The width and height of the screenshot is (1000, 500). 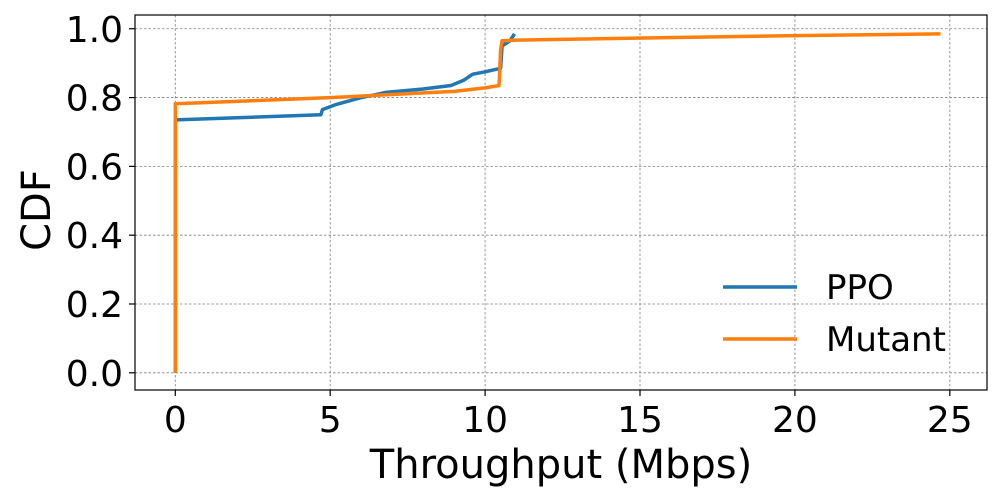 I want to click on x-tick-label: 0, so click(x=175, y=420).